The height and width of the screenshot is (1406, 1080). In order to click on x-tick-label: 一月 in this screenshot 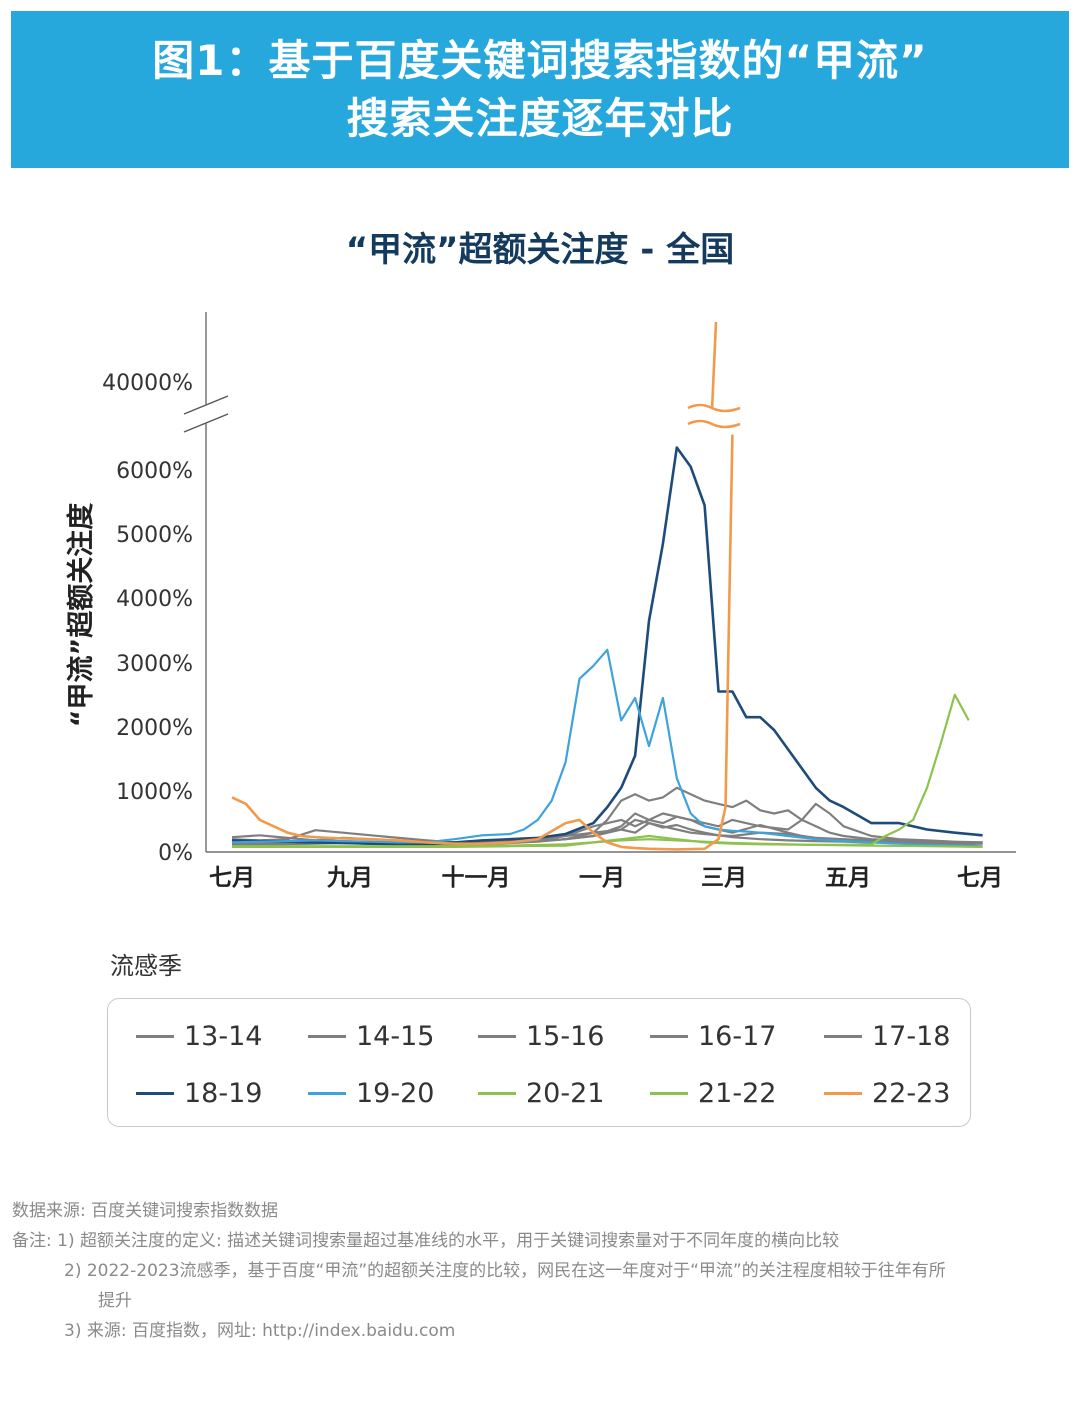, I will do `click(602, 878)`.